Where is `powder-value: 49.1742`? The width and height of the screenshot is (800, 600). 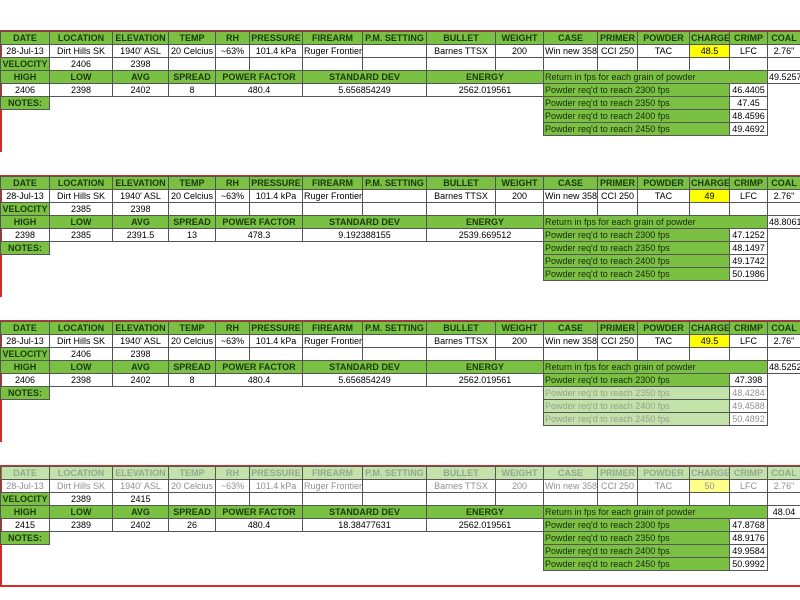 powder-value: 49.1742 is located at coordinates (748, 261).